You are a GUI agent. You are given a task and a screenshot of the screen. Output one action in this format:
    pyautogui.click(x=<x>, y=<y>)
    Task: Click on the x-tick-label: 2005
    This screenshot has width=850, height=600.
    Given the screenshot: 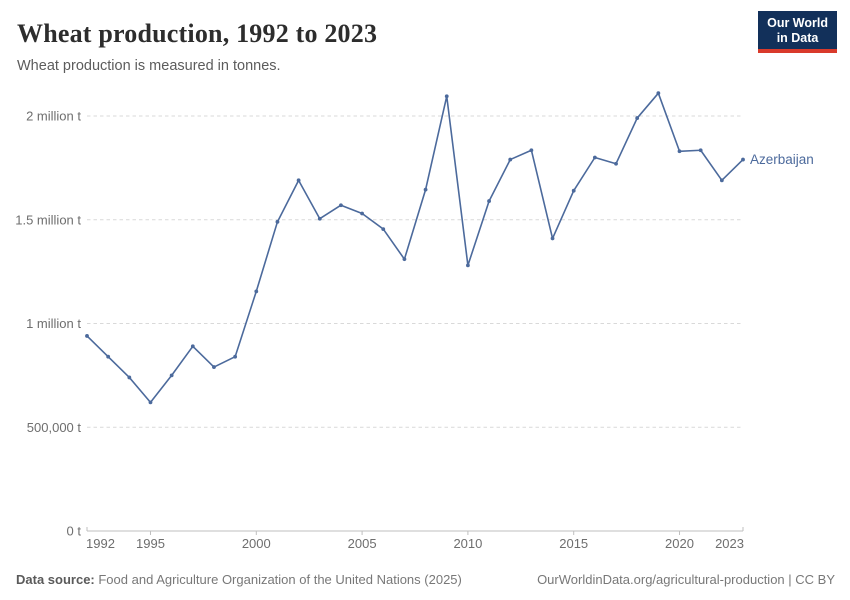 What is the action you would take?
    pyautogui.click(x=362, y=543)
    